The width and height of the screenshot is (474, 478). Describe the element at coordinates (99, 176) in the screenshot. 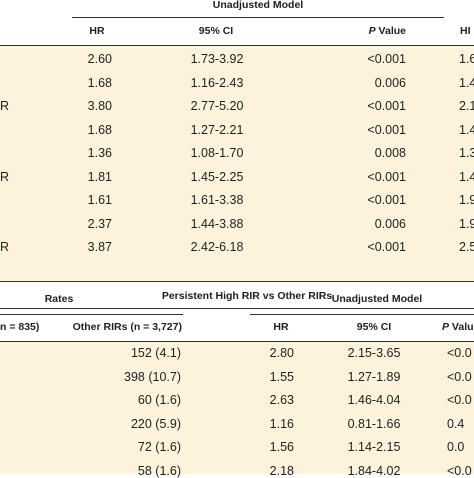

I see `table1-cell-hr: 1.81` at that location.